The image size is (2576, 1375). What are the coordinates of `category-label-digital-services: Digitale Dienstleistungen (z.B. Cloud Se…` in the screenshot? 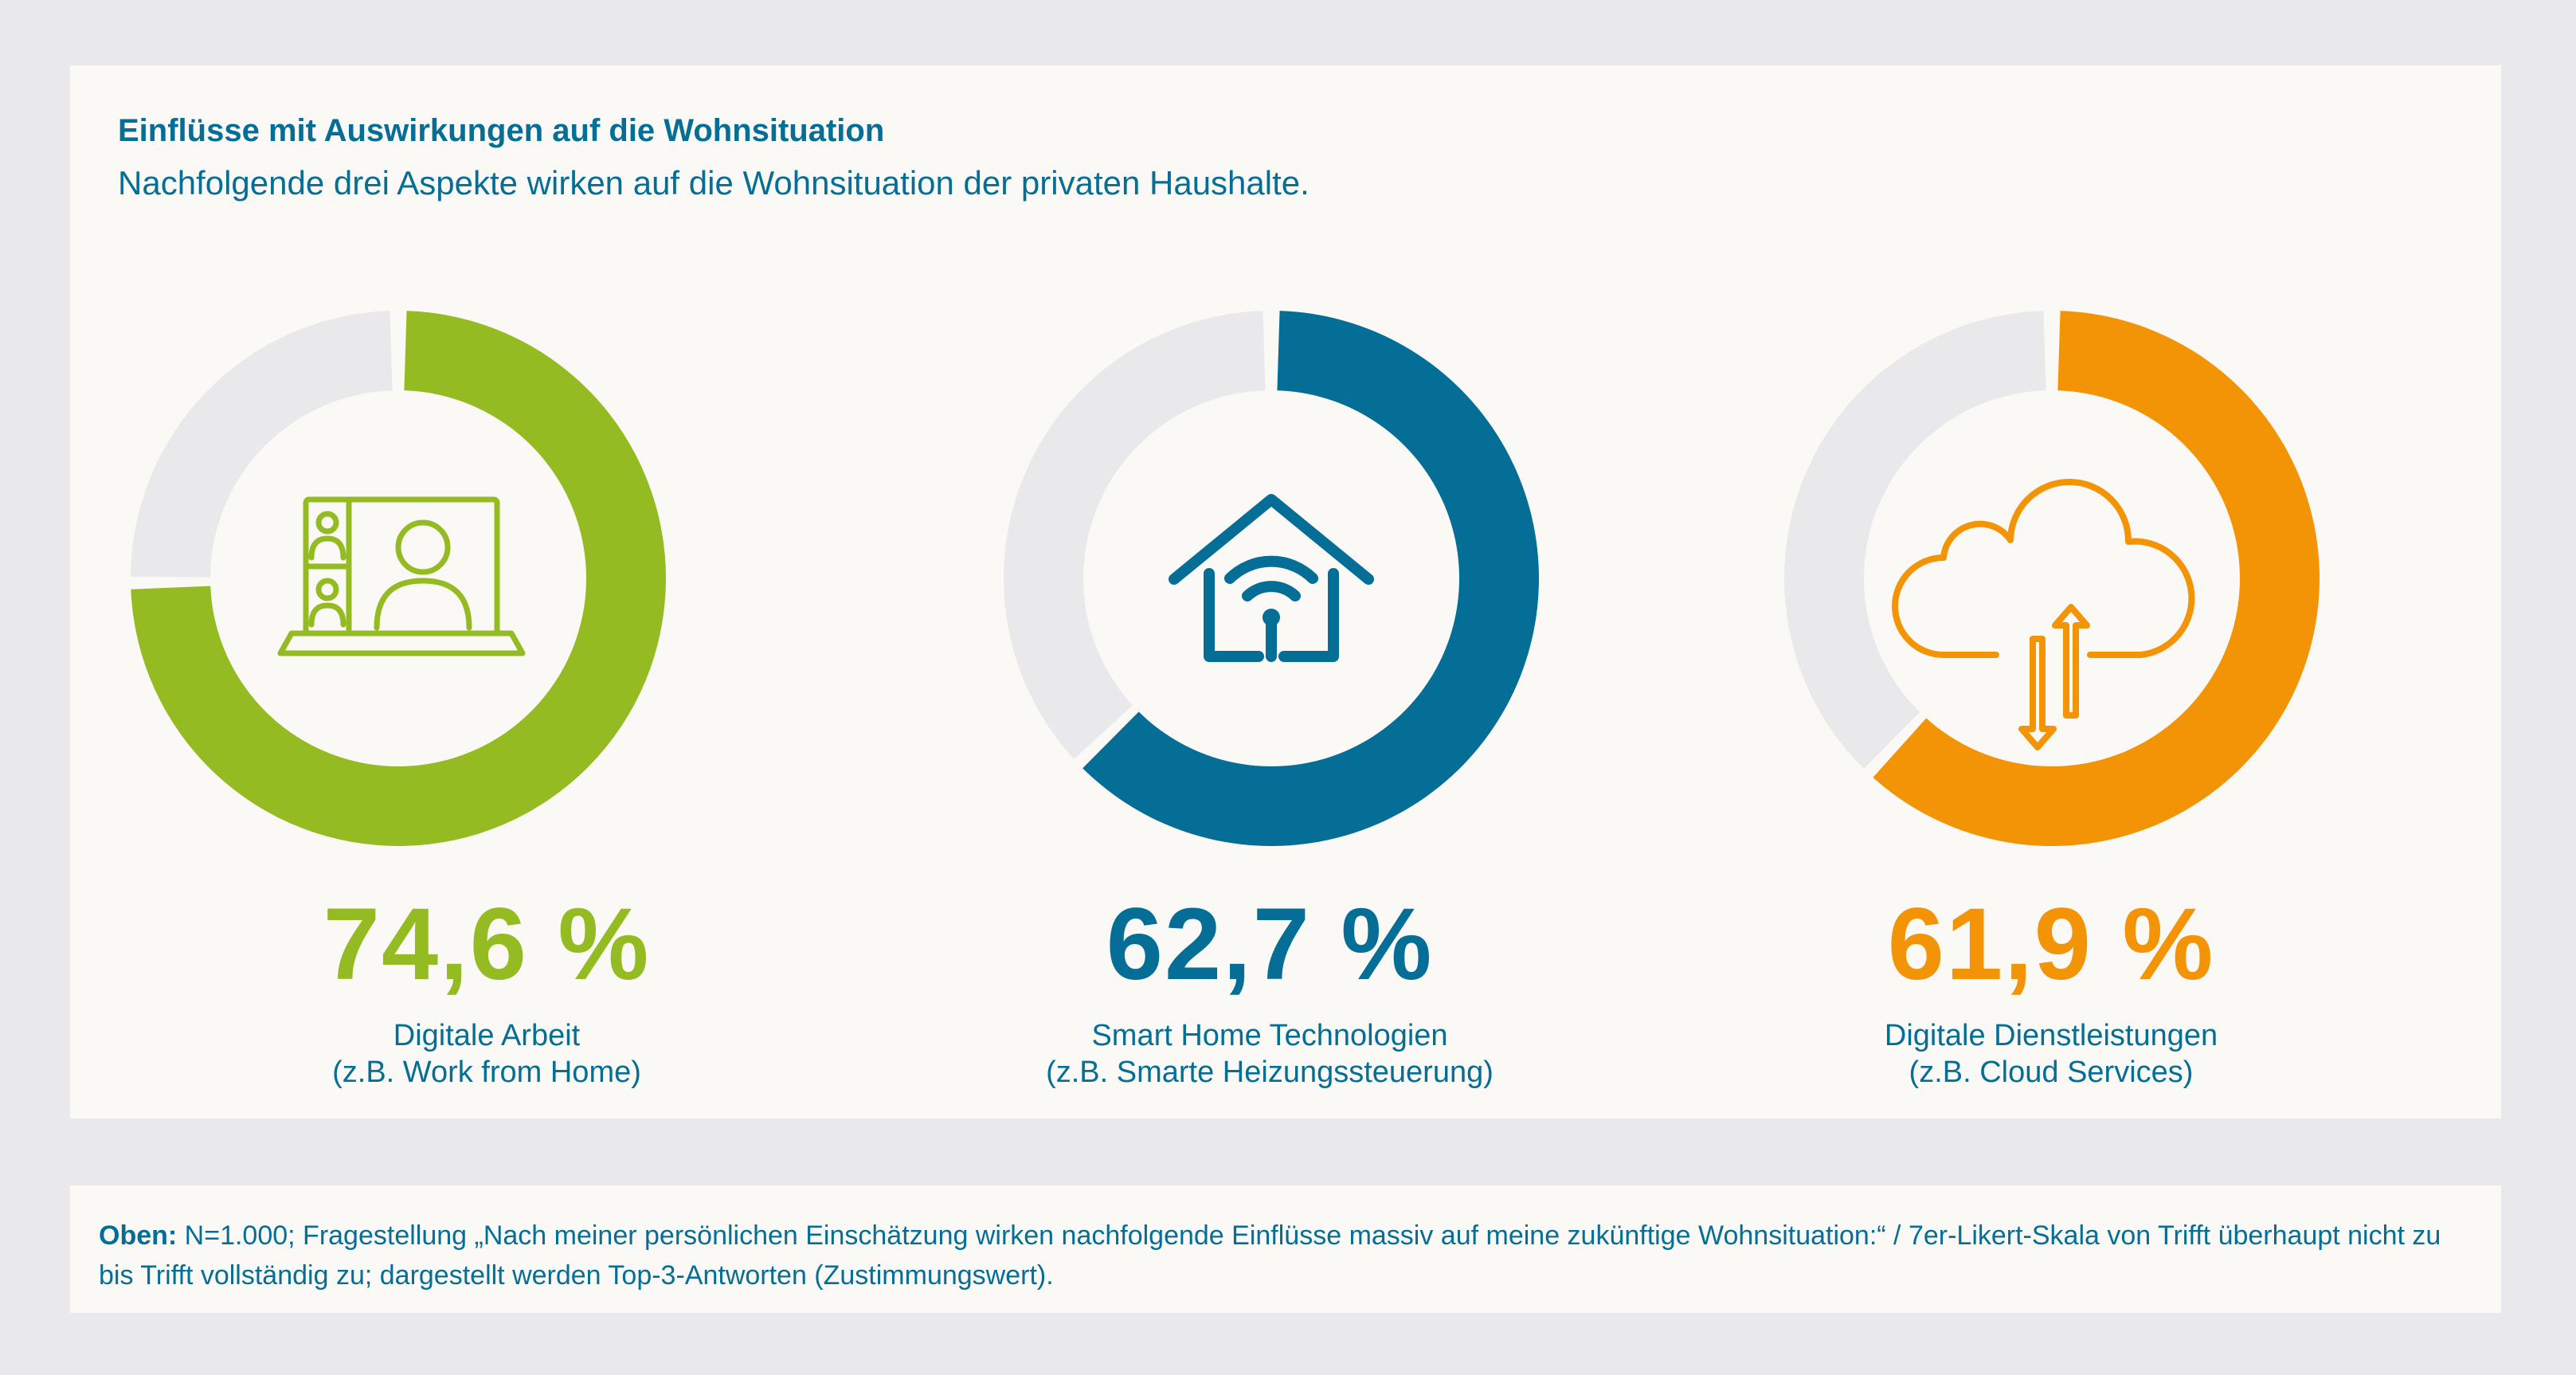 It's located at (2051, 1054).